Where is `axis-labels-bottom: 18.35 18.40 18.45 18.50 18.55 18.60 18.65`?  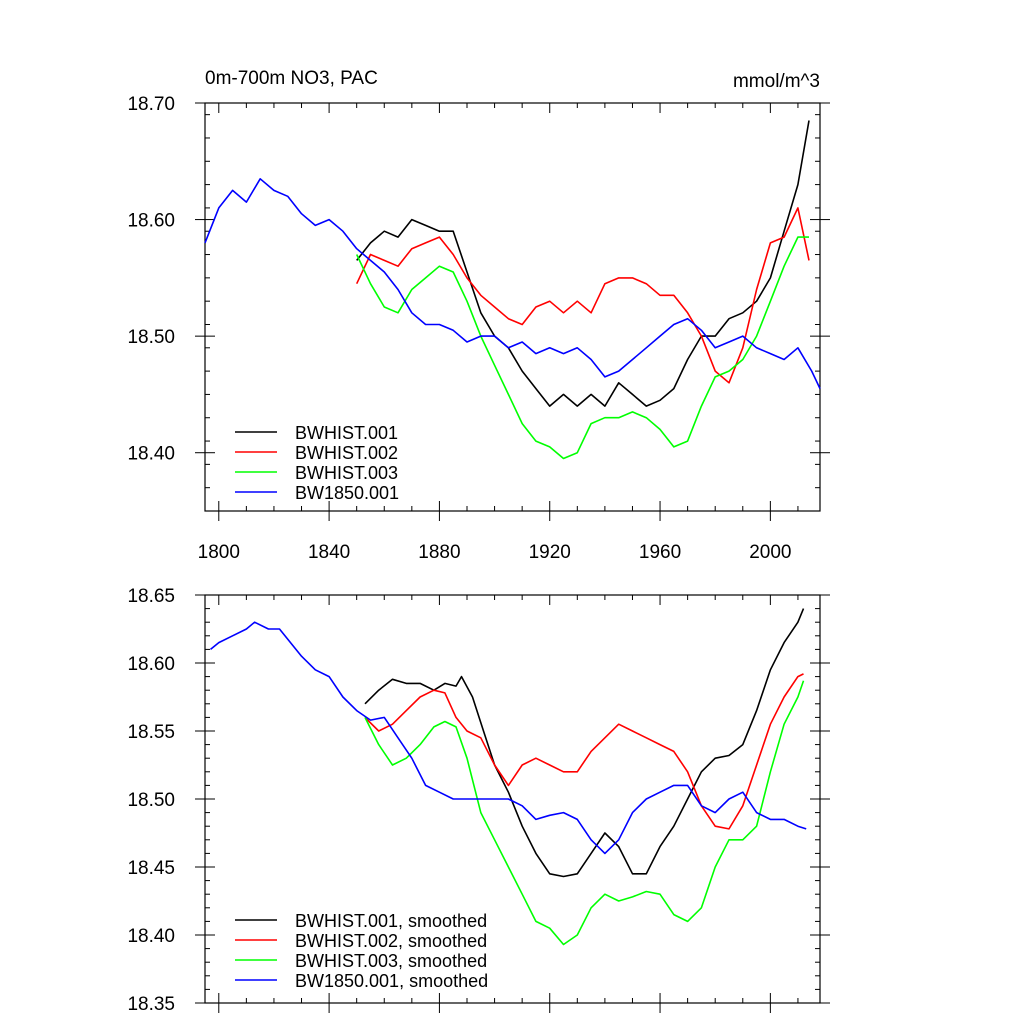 axis-labels-bottom: 18.35 18.40 18.45 18.50 18.55 18.60 18.65 is located at coordinates (151, 800).